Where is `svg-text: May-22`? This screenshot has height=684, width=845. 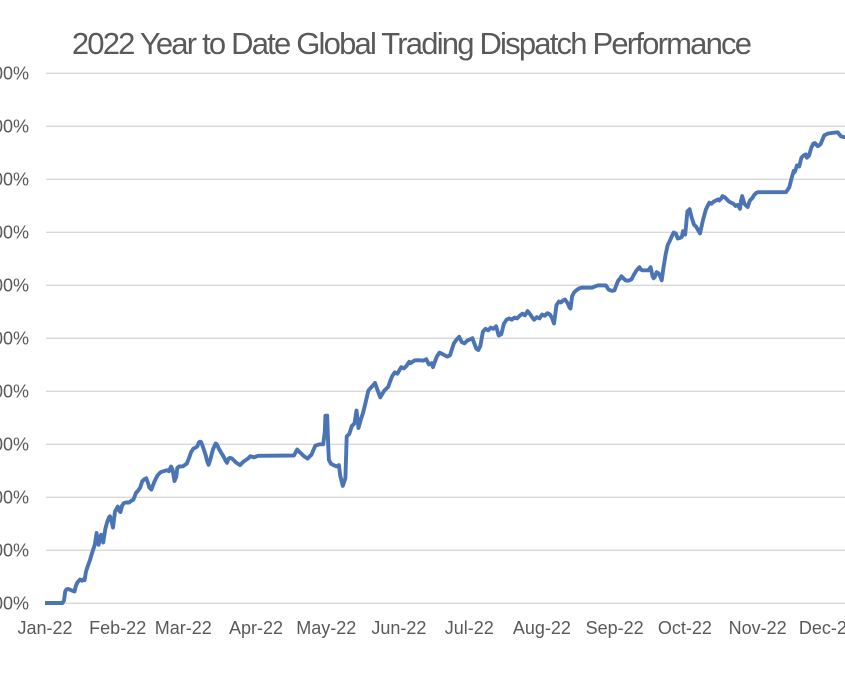 svg-text: May-22 is located at coordinates (326, 628).